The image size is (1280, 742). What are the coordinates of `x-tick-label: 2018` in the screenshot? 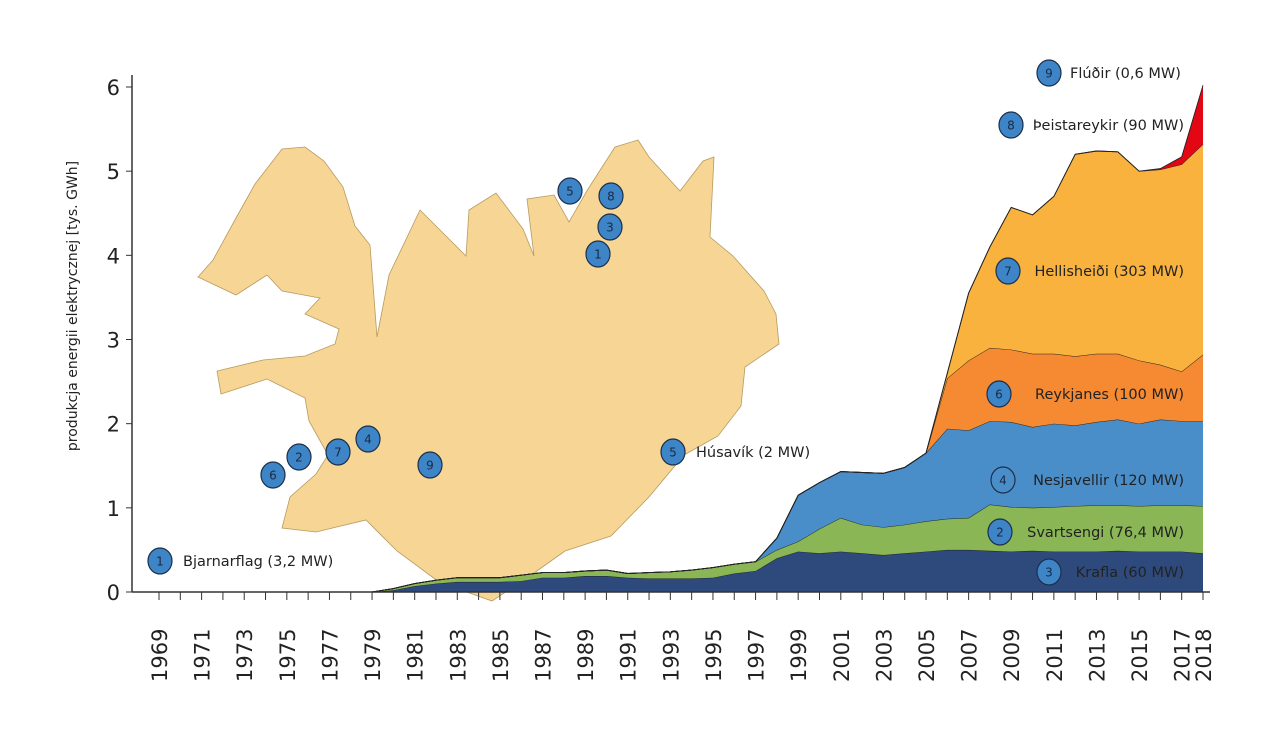 It's located at (1204, 655).